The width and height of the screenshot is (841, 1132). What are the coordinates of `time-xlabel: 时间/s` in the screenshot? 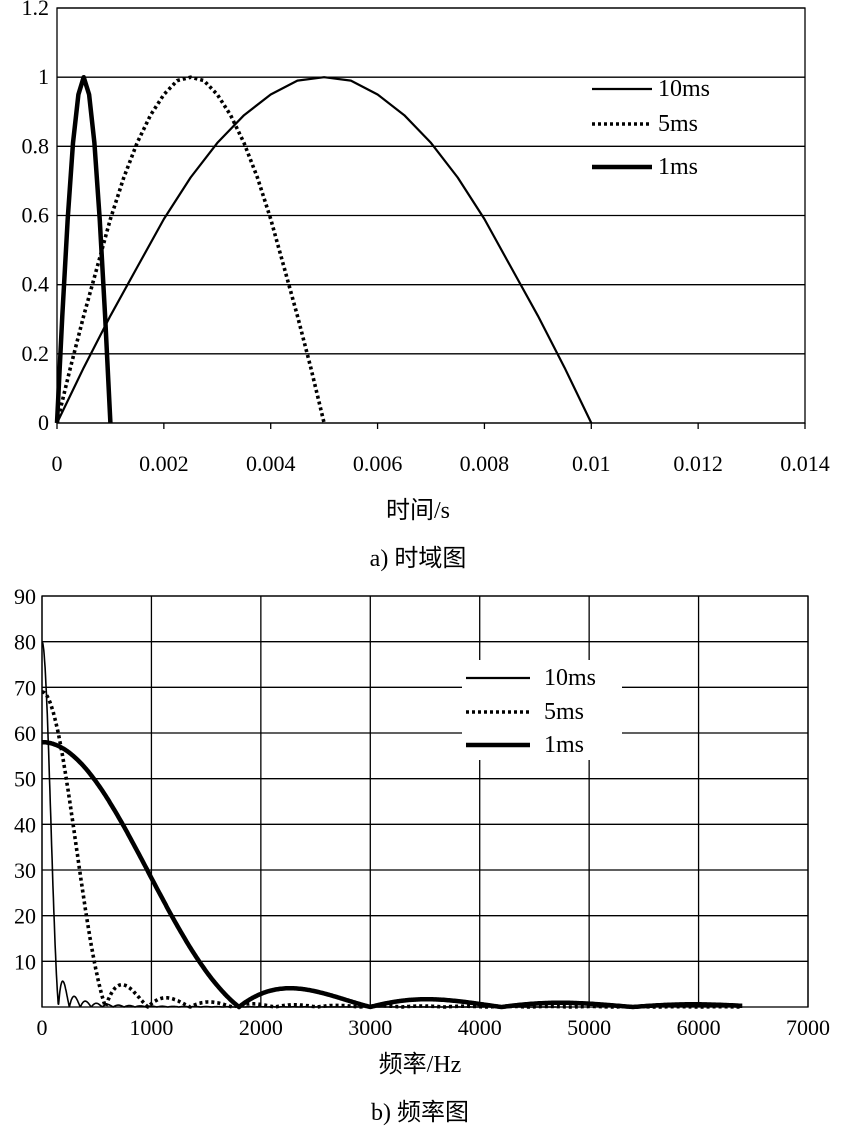 It's located at (418, 510).